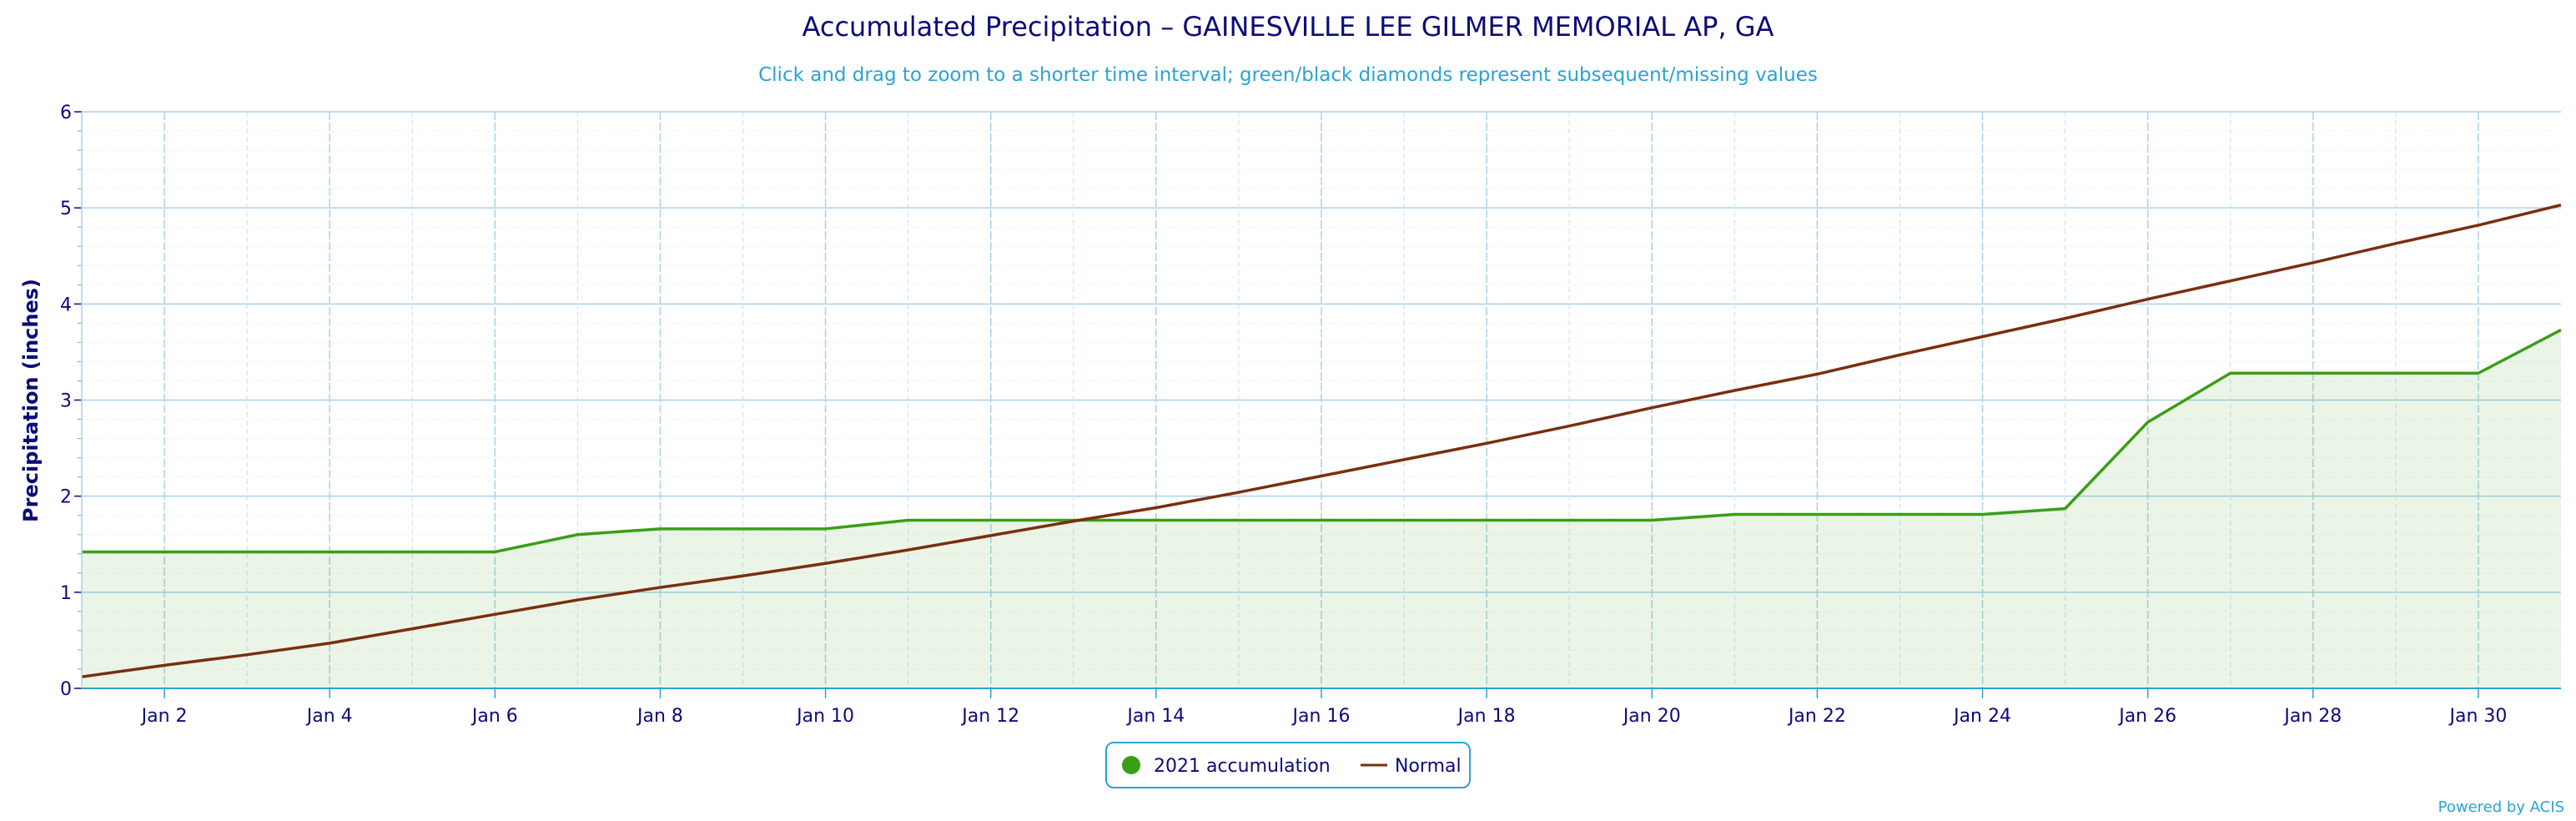 The image size is (2576, 821). Describe the element at coordinates (659, 717) in the screenshot. I see `x-tick-label: Jan 8` at that location.